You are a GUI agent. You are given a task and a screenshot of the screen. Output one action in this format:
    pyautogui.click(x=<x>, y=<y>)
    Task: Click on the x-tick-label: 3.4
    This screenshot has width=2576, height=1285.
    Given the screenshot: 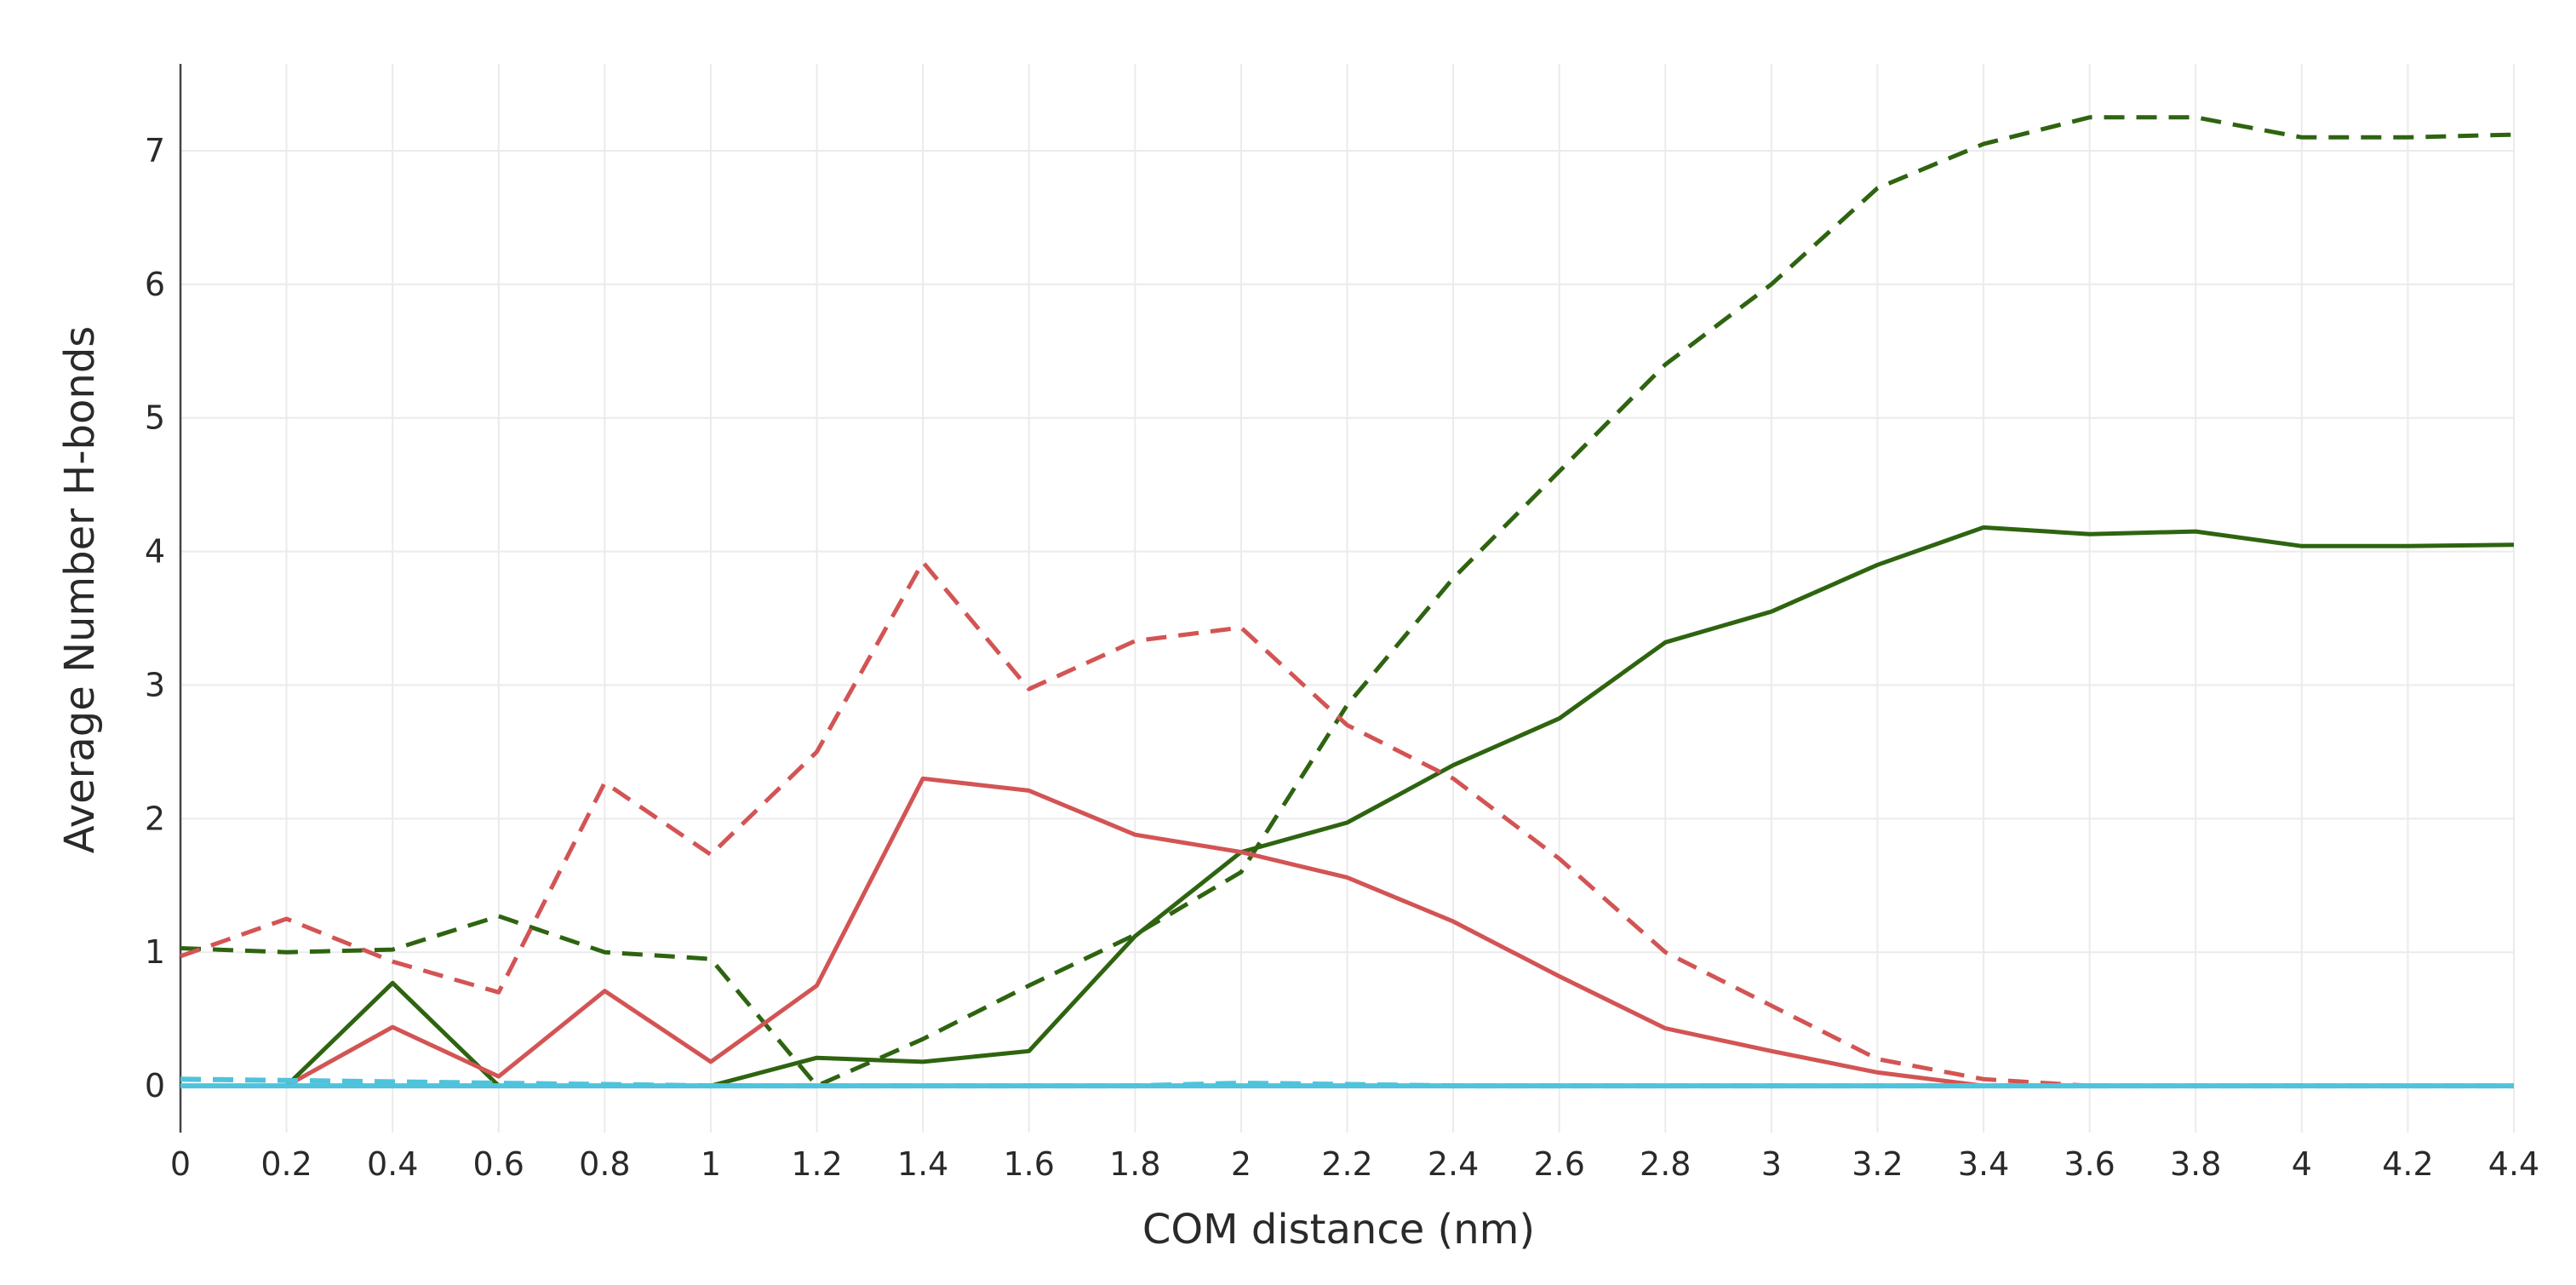 What is the action you would take?
    pyautogui.click(x=1984, y=1164)
    